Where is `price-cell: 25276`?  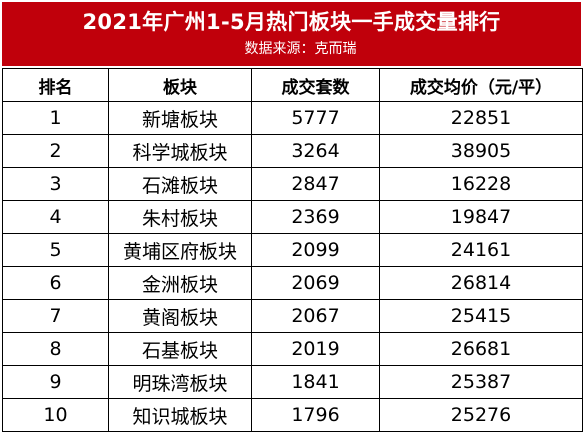 price-cell: 25276 is located at coordinates (481, 415).